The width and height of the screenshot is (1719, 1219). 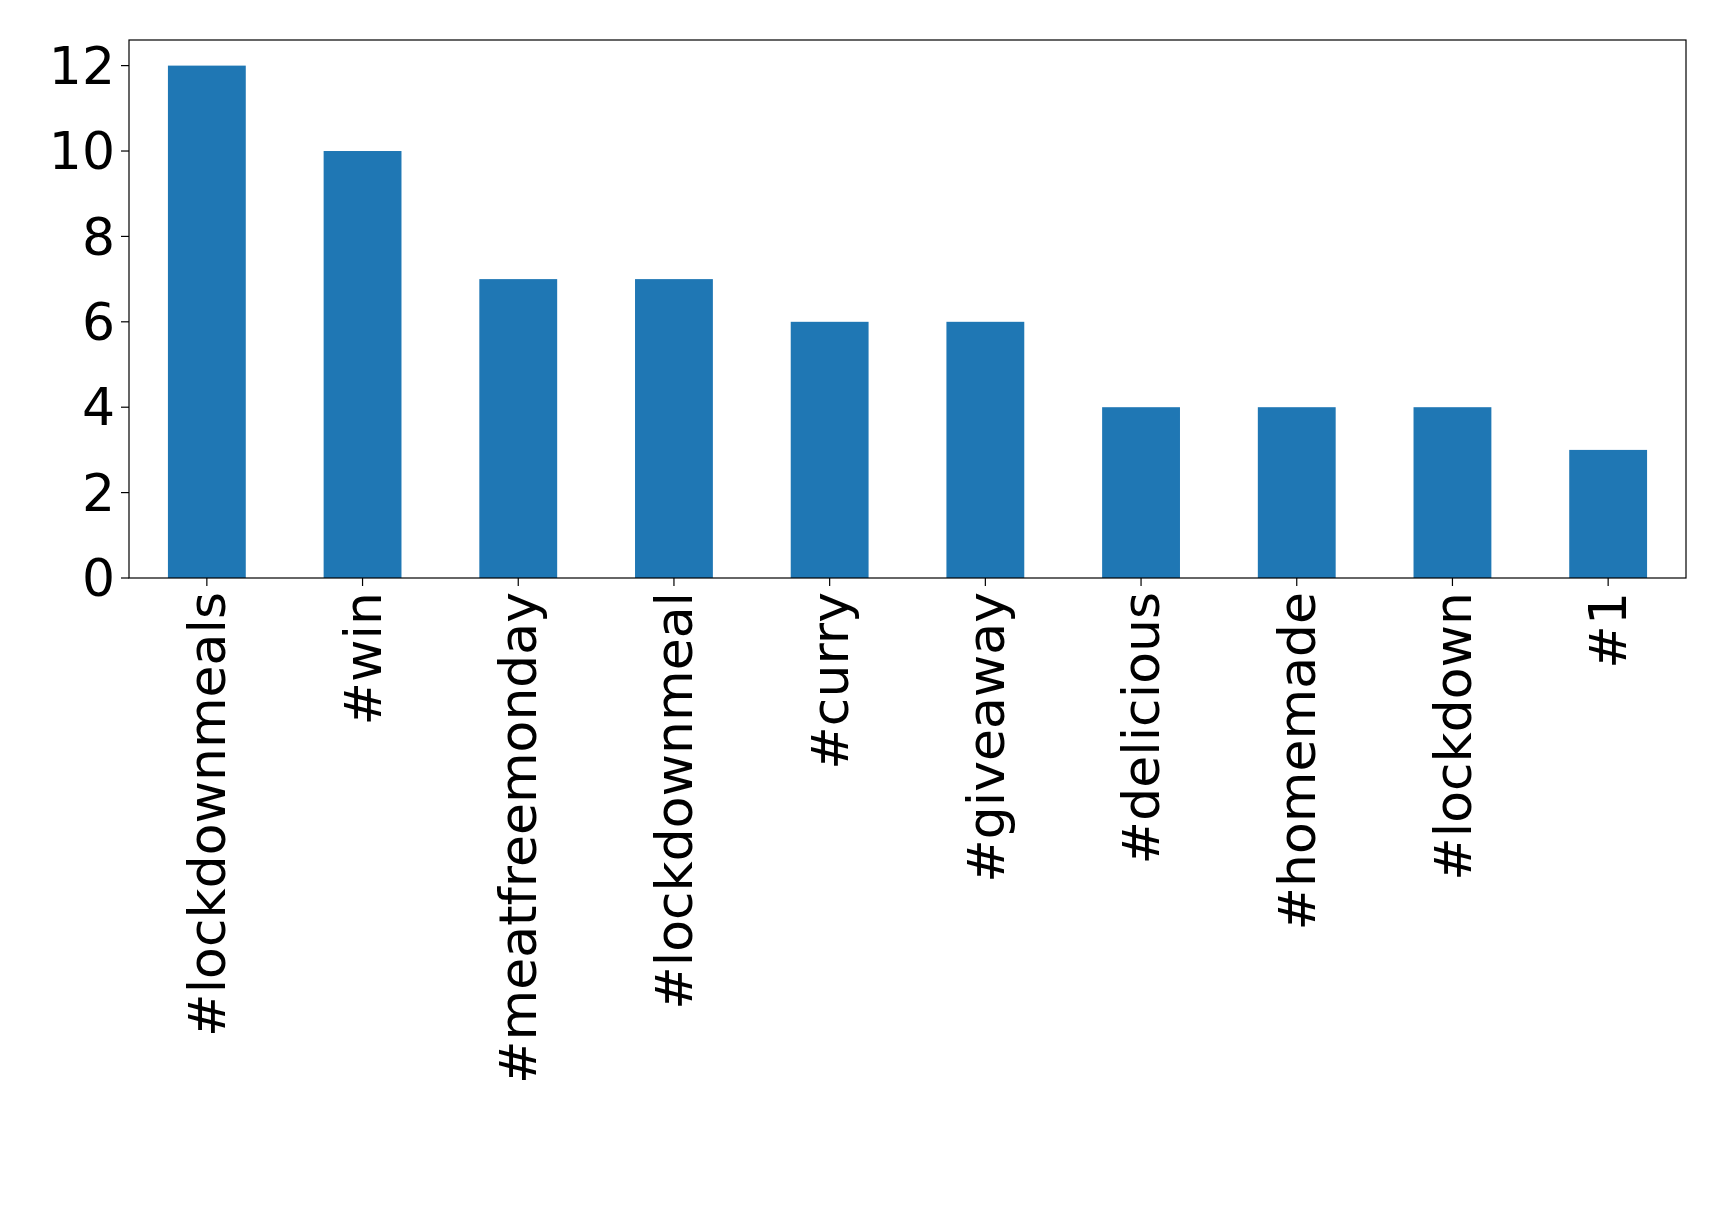 I want to click on x-tick-label: #meatfreemonday, so click(x=518, y=838).